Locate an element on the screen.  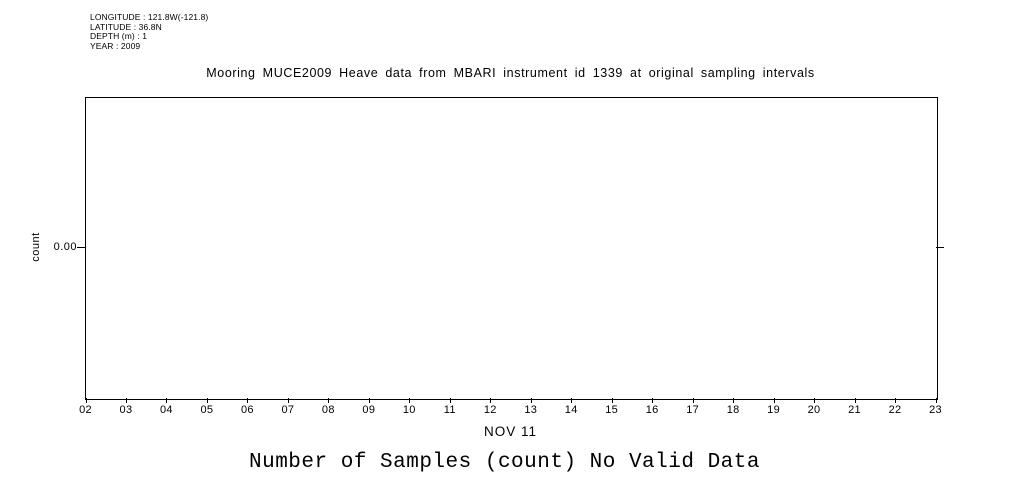
x-tick-label: 20 is located at coordinates (814, 410).